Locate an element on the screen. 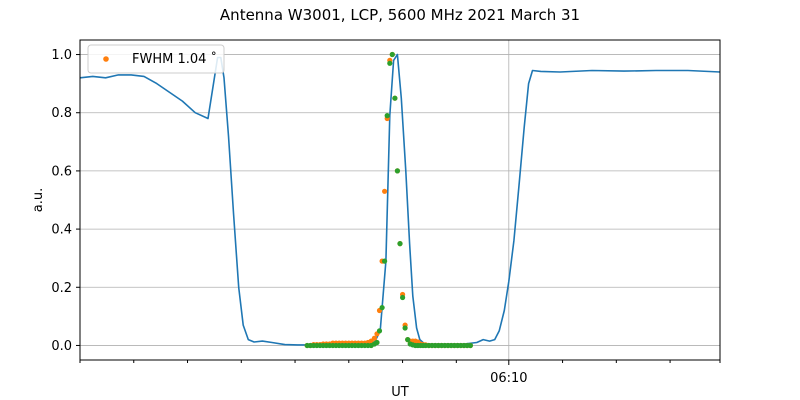 This screenshot has height=400, width=800. legend-box is located at coordinates (156, 59).